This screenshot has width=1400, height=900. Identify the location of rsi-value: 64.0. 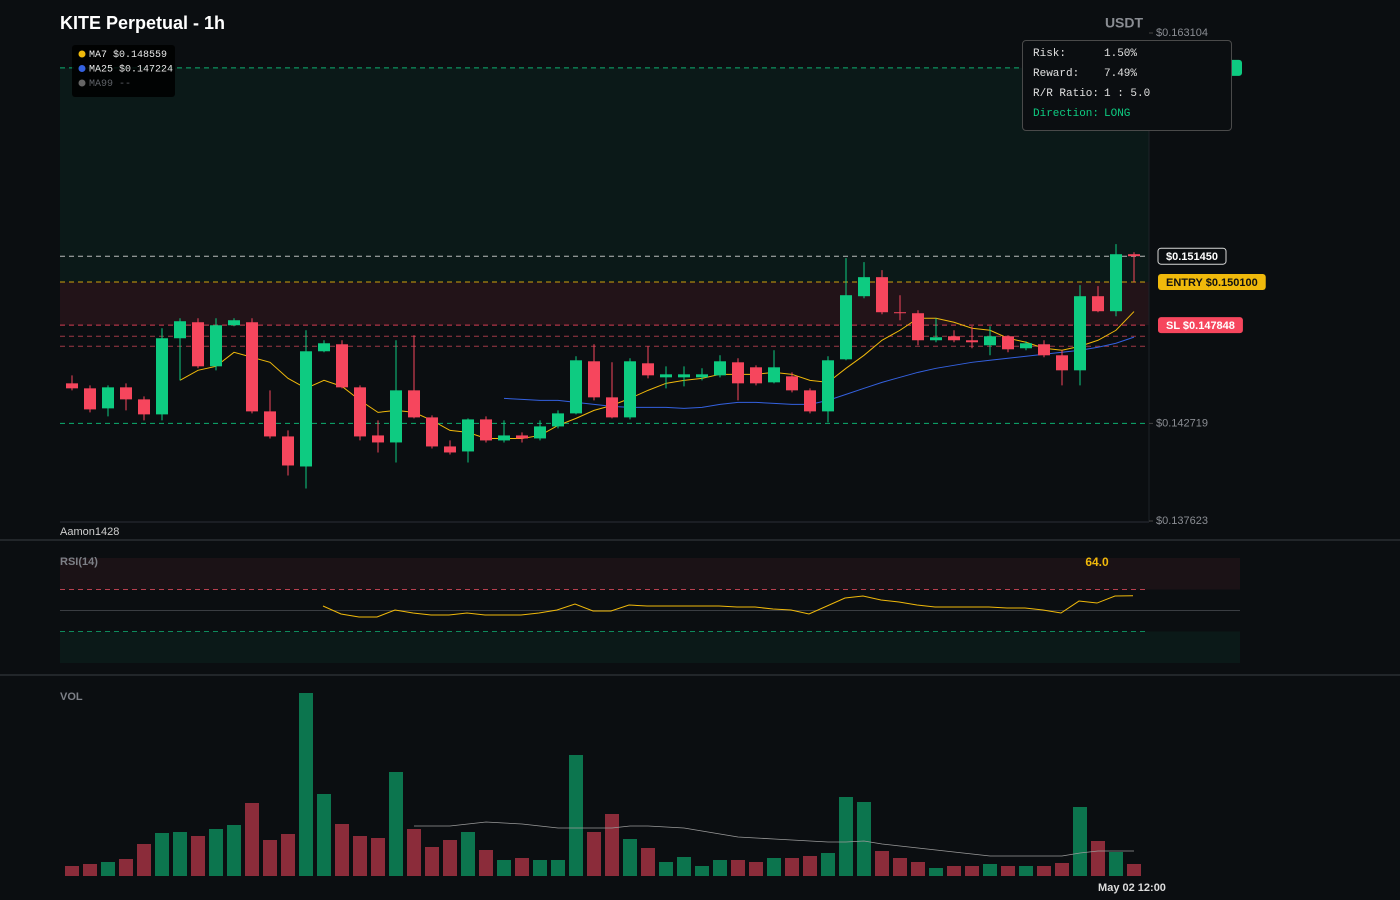
(1097, 562).